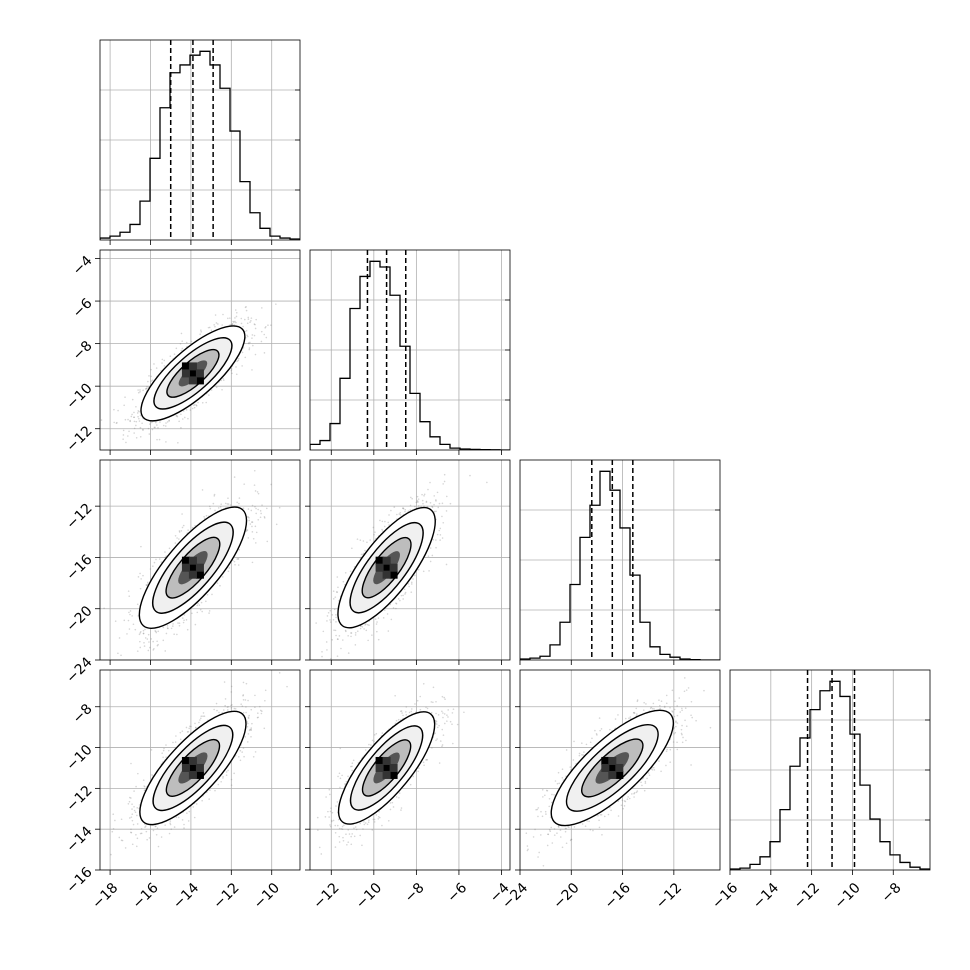 The width and height of the screenshot is (970, 970). What do you see at coordinates (620, 560) in the screenshot?
I see `panel-frame` at bounding box center [620, 560].